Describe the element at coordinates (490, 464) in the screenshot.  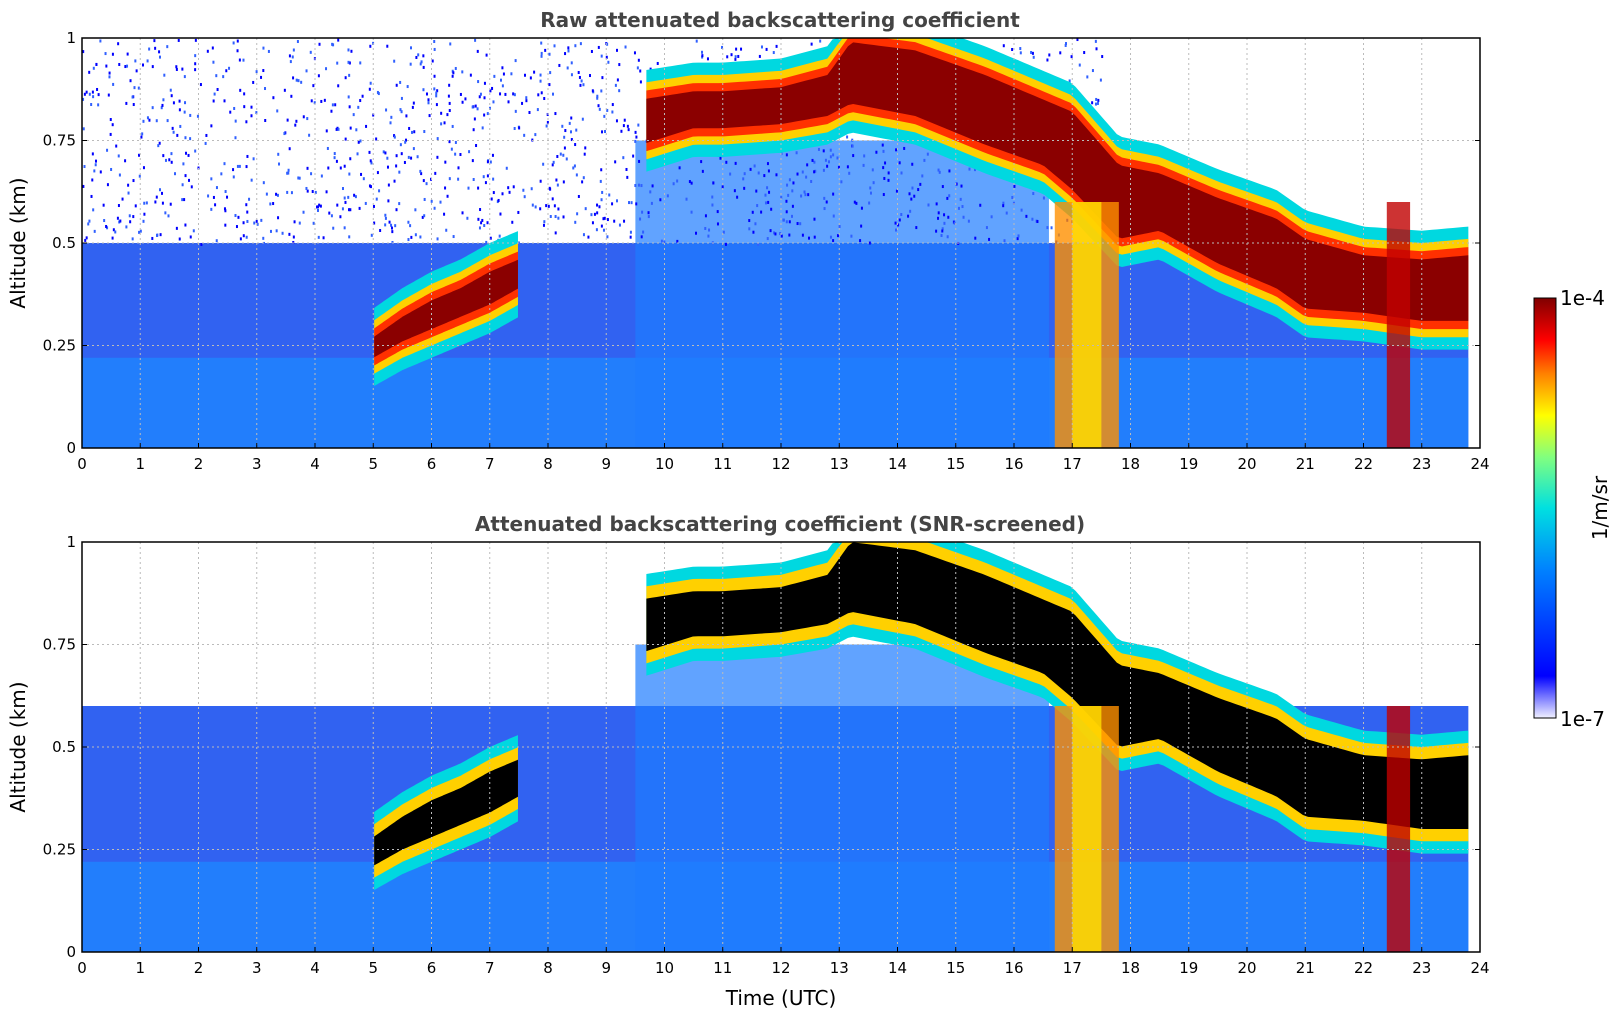
I see `x-tick-label: 7` at that location.